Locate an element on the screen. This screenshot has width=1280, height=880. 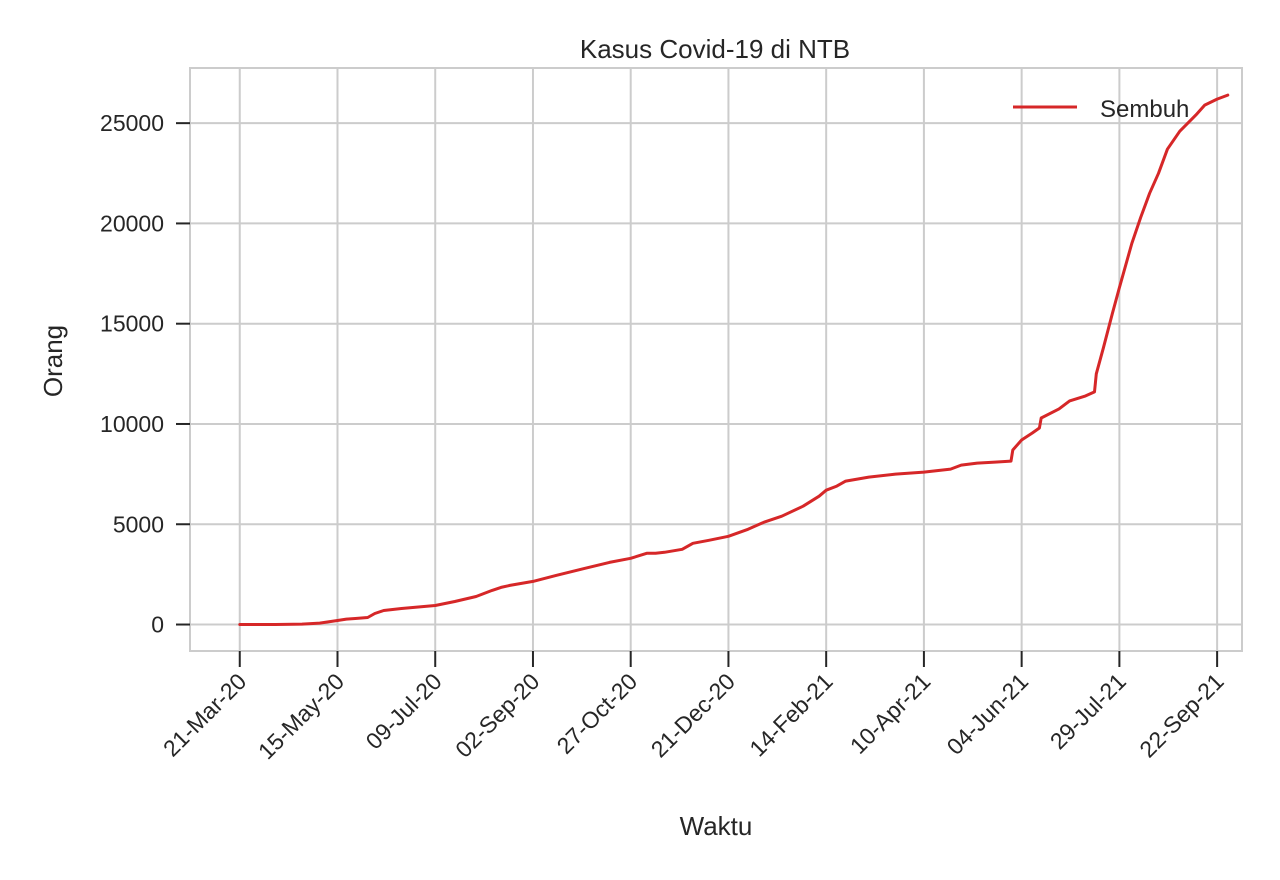
x-axis-title: Waktu is located at coordinates (716, 826).